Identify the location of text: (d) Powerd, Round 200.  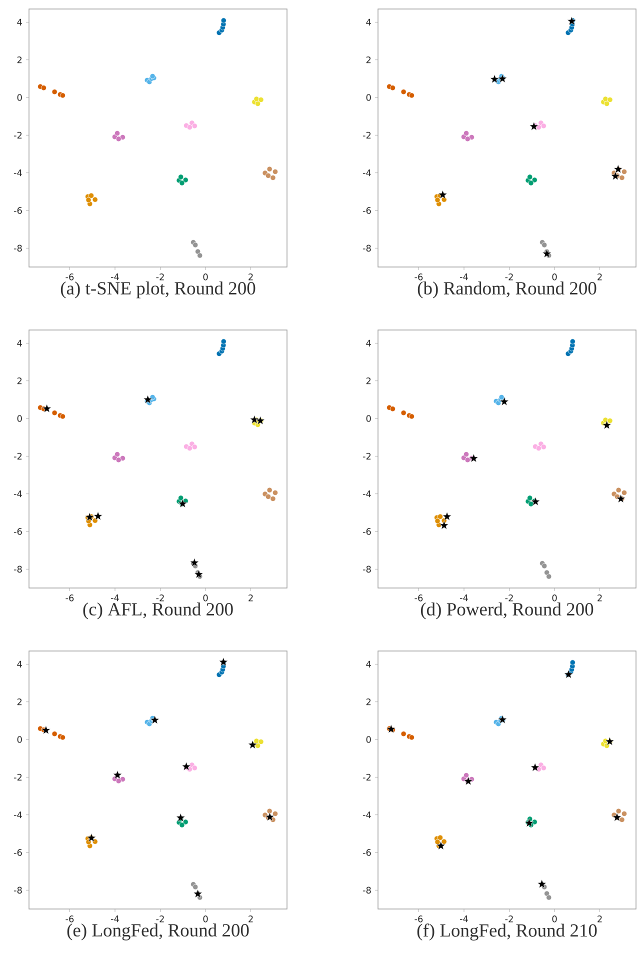
(507, 611).